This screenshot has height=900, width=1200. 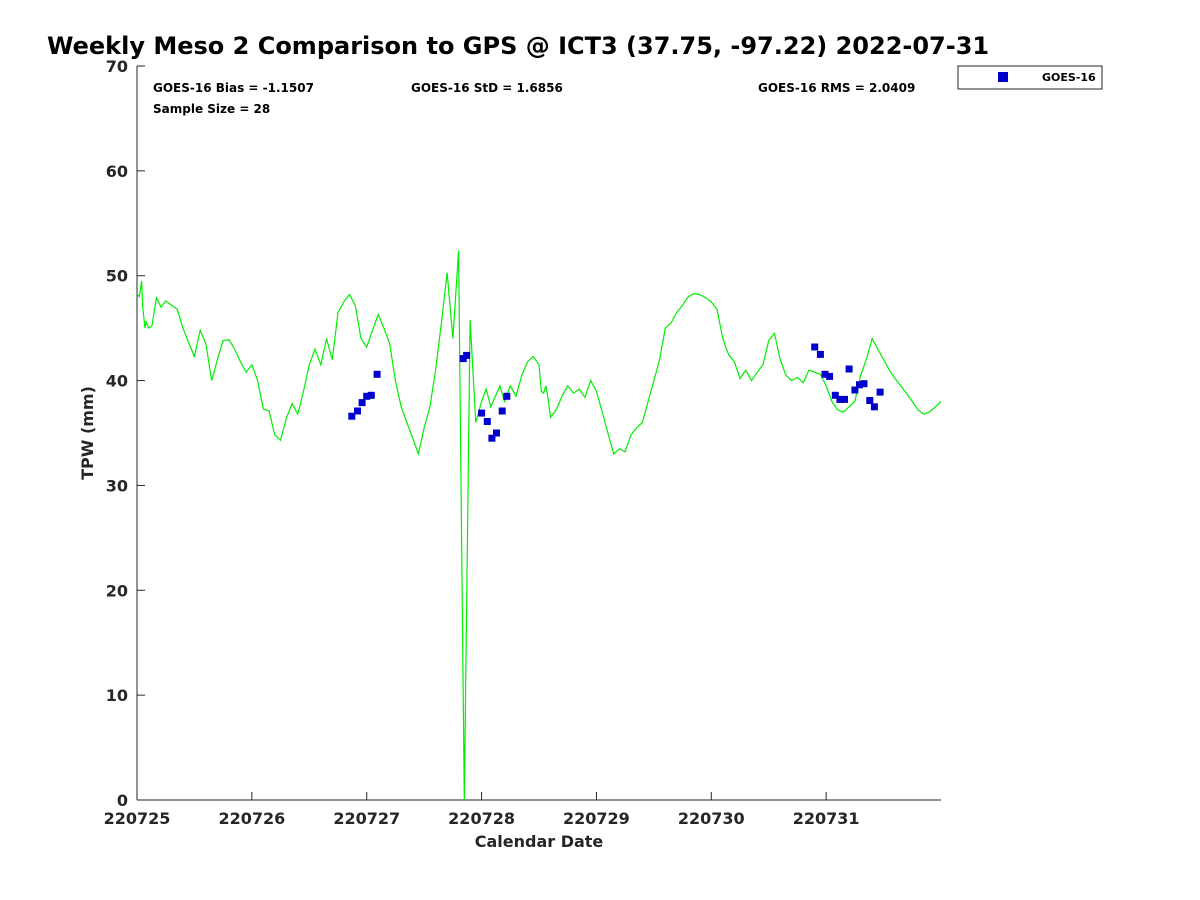 I want to click on y-tick-label: 20, so click(x=117, y=590).